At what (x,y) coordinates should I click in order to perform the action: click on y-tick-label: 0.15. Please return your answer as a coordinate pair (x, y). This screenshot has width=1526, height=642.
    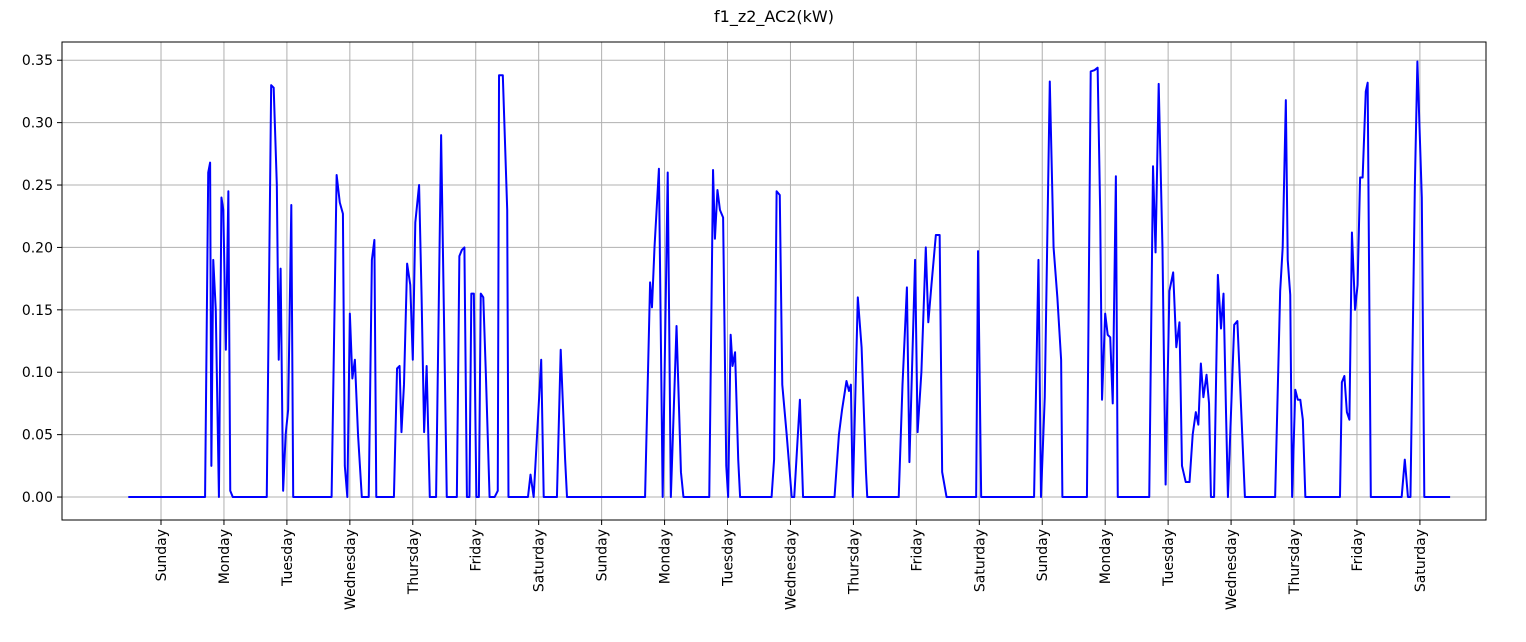
    Looking at the image, I should click on (37, 311).